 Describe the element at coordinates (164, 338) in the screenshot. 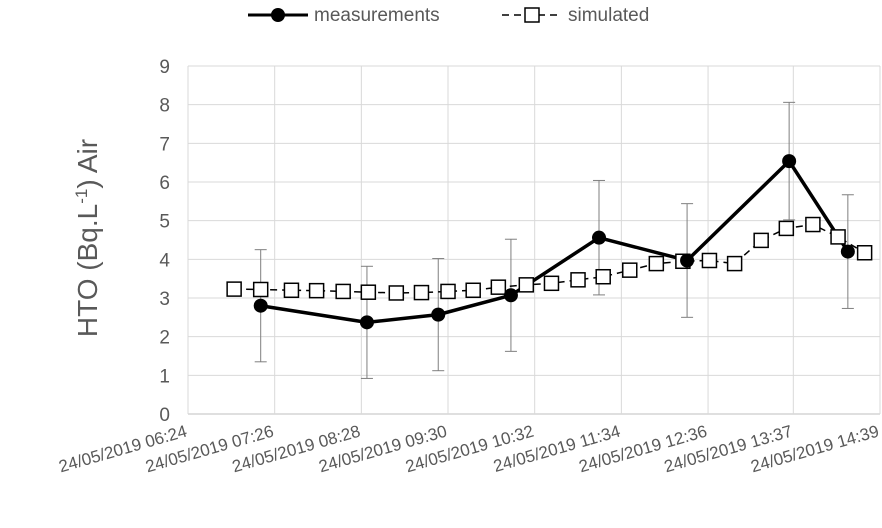

I see `y-tick-label: 2` at that location.